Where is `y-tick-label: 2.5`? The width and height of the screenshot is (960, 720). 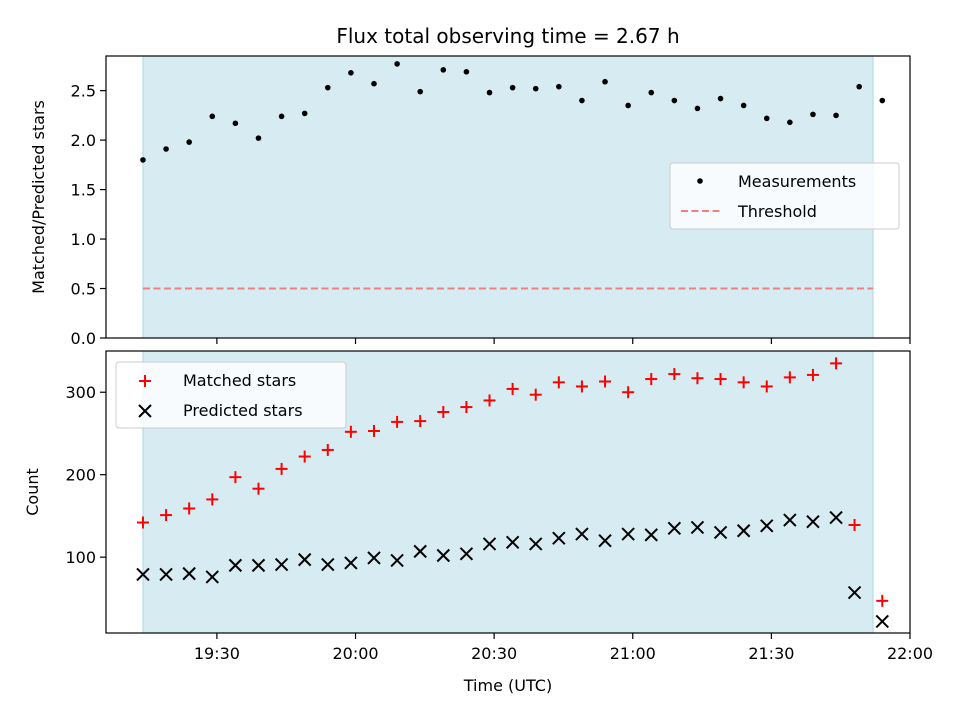 y-tick-label: 2.5 is located at coordinates (83, 91).